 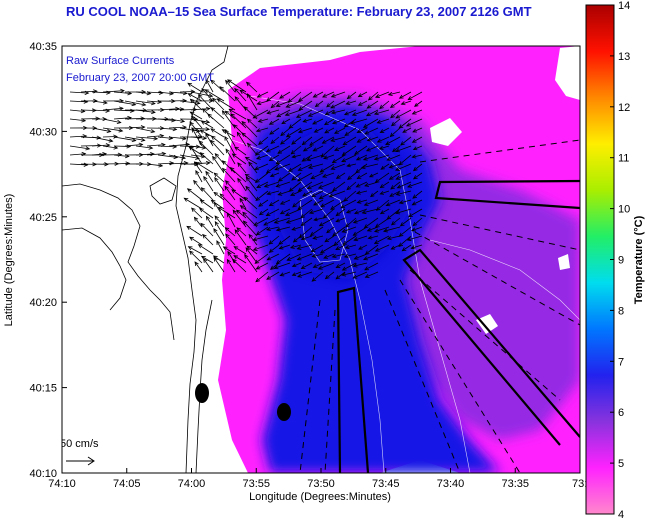 What do you see at coordinates (140, 78) in the screenshot?
I see `overlay-line2: February 23, 2007 20:00 GMT` at bounding box center [140, 78].